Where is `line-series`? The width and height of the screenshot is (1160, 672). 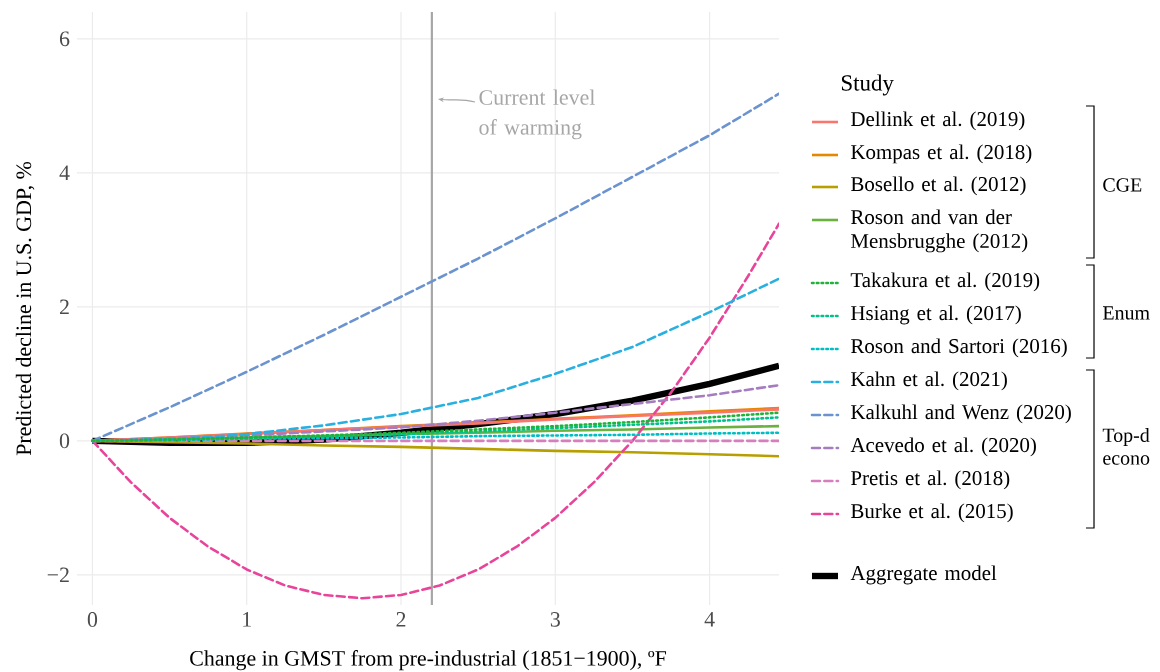 line-series is located at coordinates (435, 360).